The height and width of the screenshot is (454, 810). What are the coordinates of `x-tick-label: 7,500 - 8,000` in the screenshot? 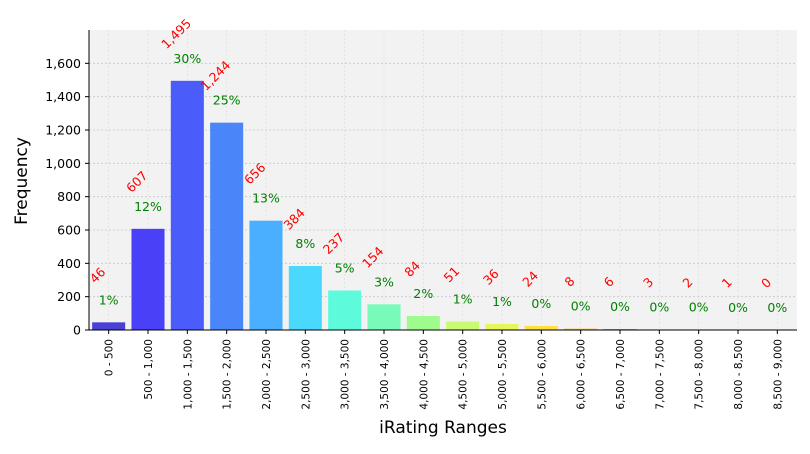 It's located at (700, 374).